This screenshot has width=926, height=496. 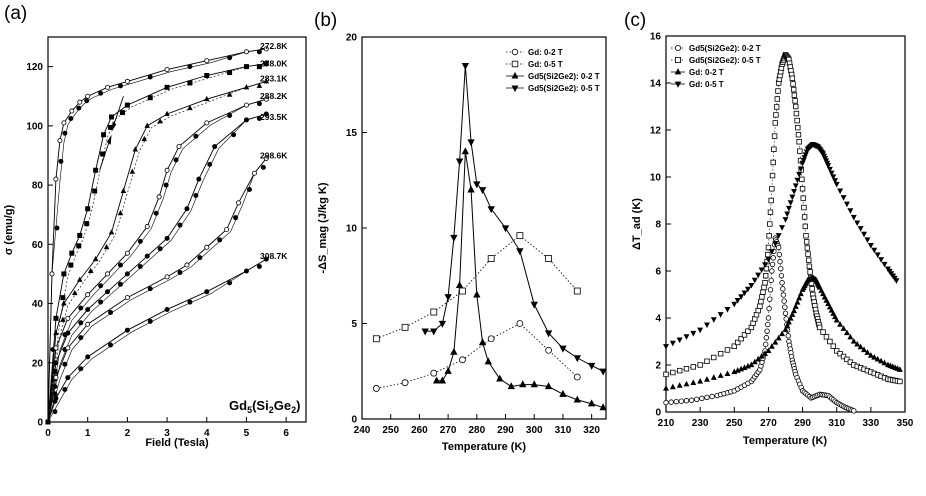 I want to click on panel-a-ytick-label: 100, so click(x=34, y=126).